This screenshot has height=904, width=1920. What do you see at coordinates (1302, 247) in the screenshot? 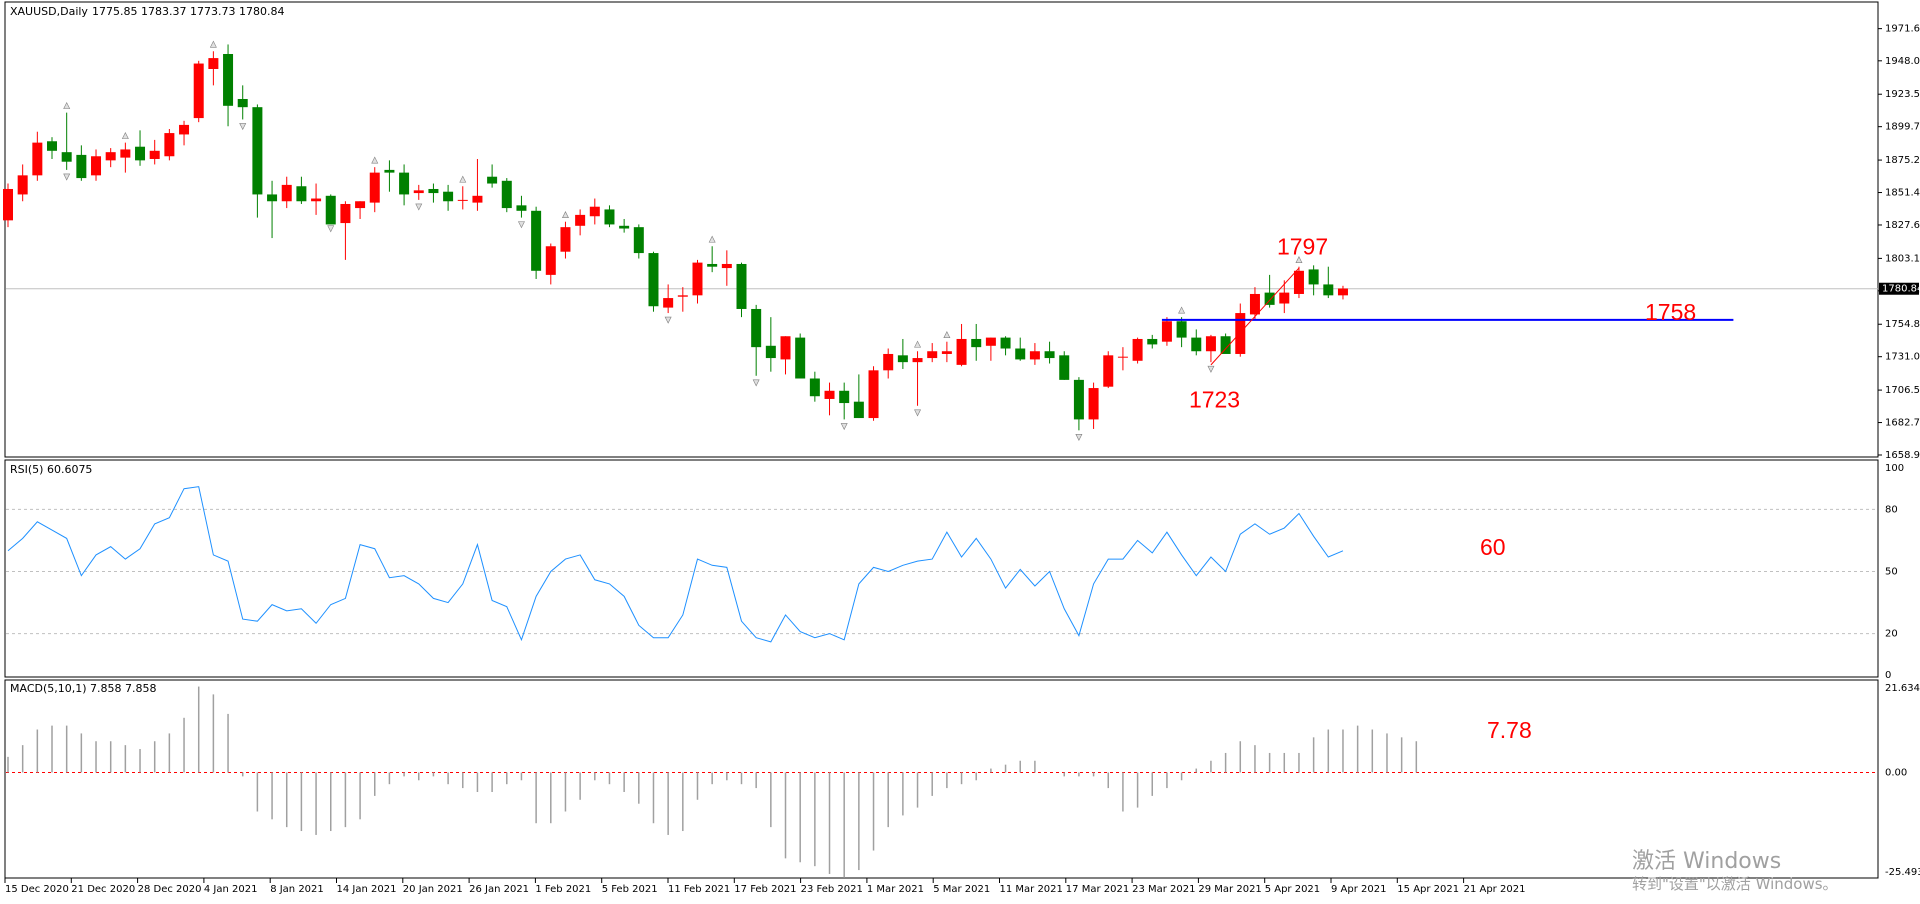
I see `price-annotation: 1797` at bounding box center [1302, 247].